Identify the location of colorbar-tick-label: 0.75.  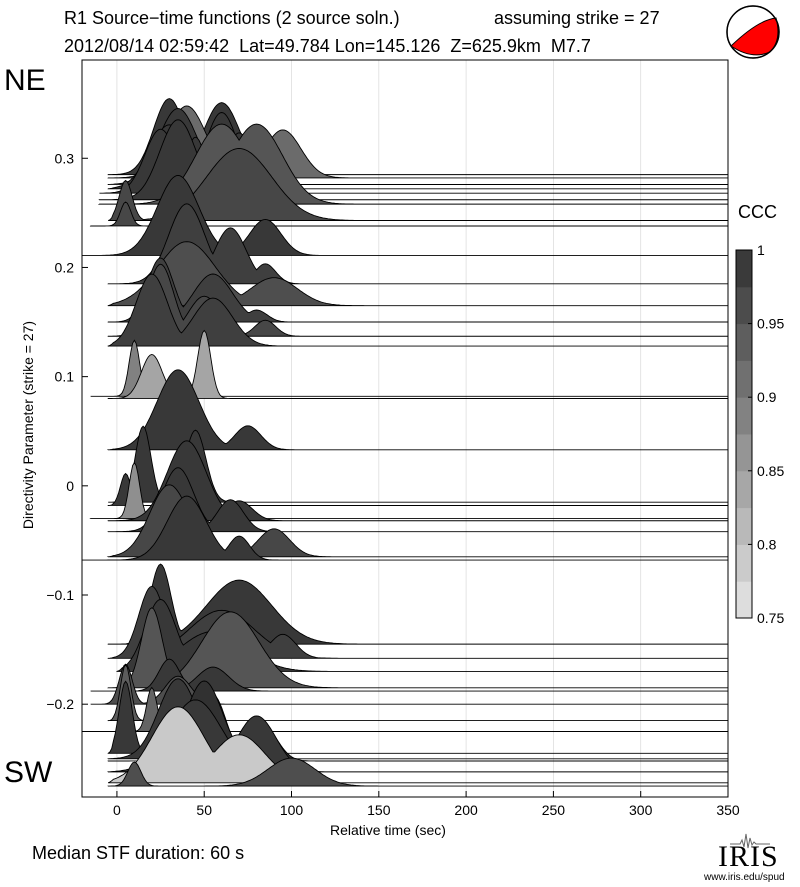
(770, 618).